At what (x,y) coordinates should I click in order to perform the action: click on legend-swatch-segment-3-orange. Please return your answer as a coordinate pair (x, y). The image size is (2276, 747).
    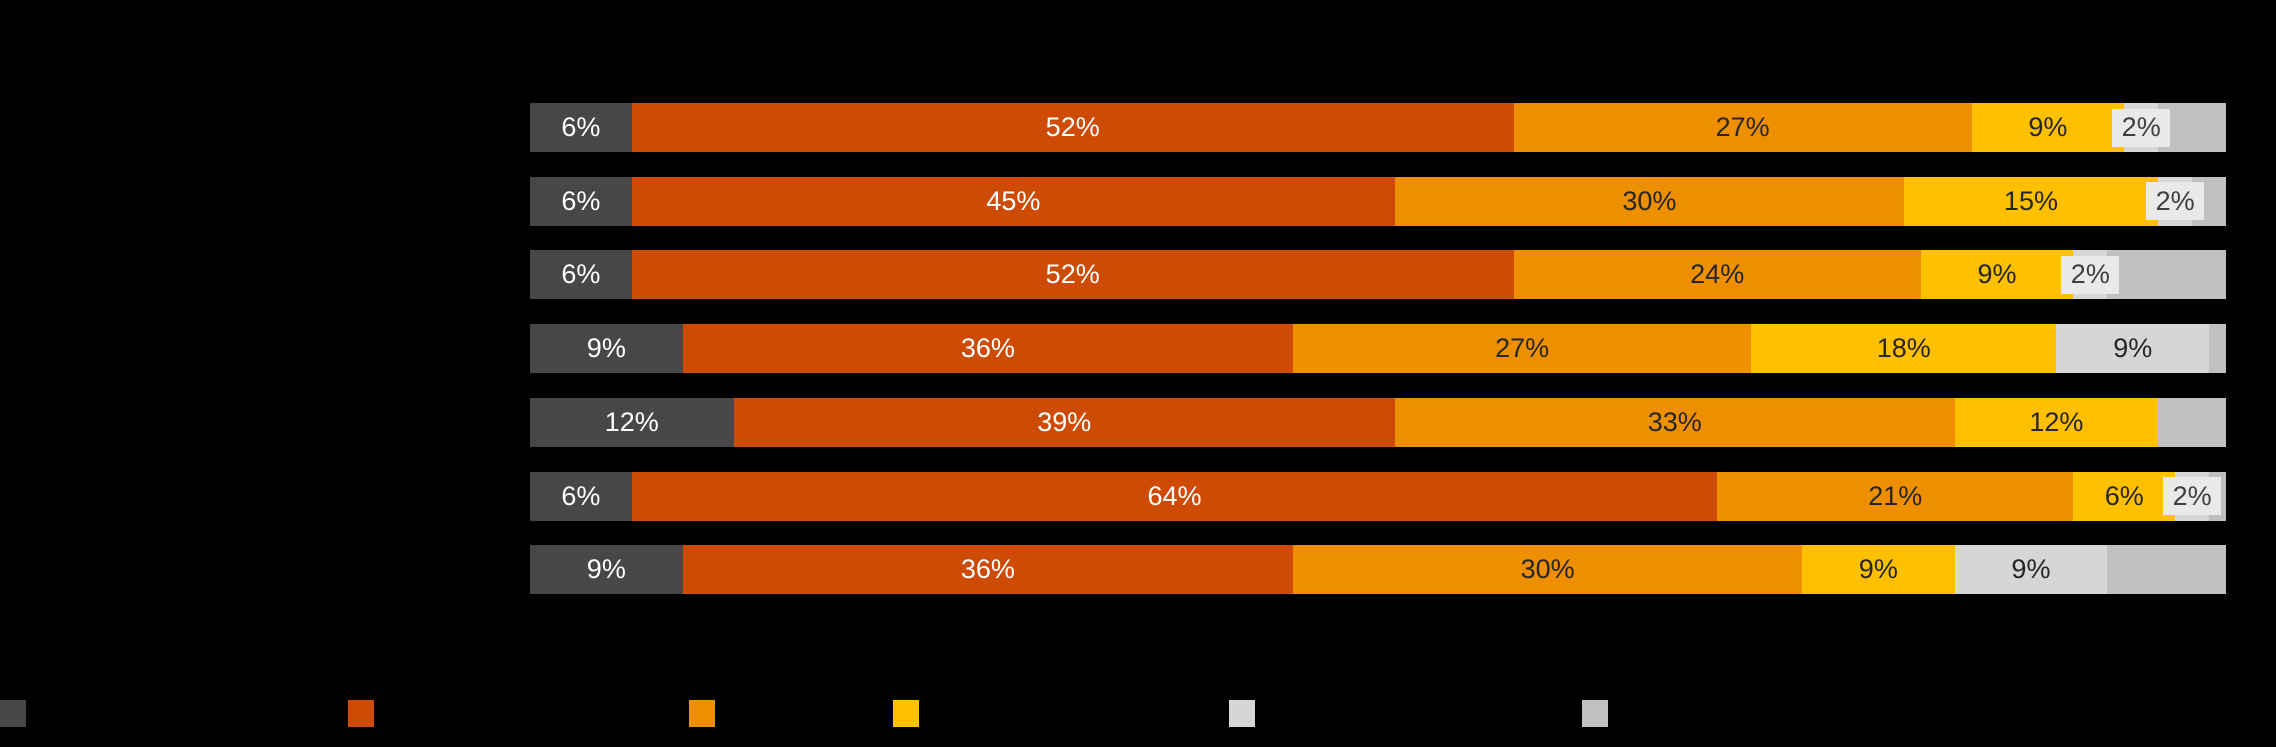
    Looking at the image, I should click on (702, 713).